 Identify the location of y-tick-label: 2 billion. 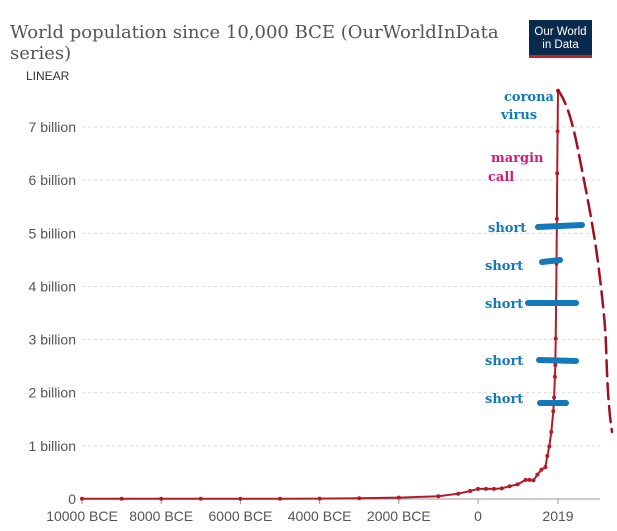
(52, 393).